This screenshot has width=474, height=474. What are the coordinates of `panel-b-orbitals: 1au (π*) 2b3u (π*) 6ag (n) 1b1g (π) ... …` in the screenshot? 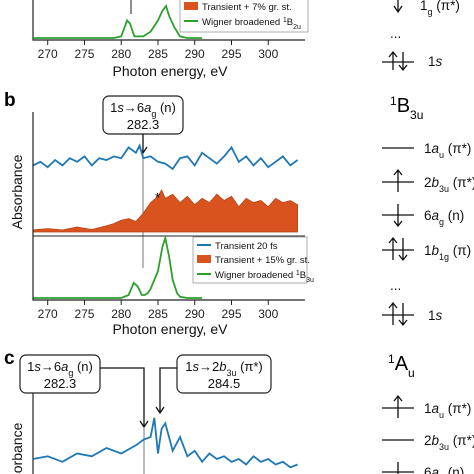 It's located at (428, 234).